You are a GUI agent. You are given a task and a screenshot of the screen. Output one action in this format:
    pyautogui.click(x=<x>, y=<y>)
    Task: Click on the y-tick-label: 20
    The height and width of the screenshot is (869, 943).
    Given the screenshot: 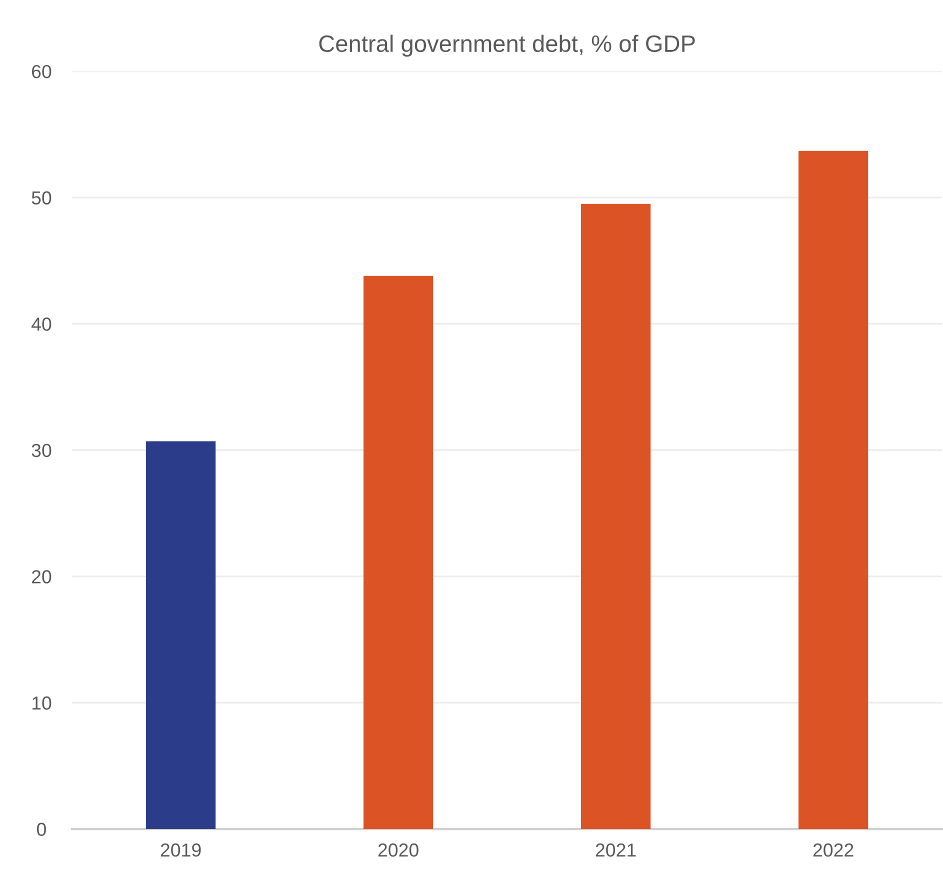 What is the action you would take?
    pyautogui.click(x=42, y=577)
    